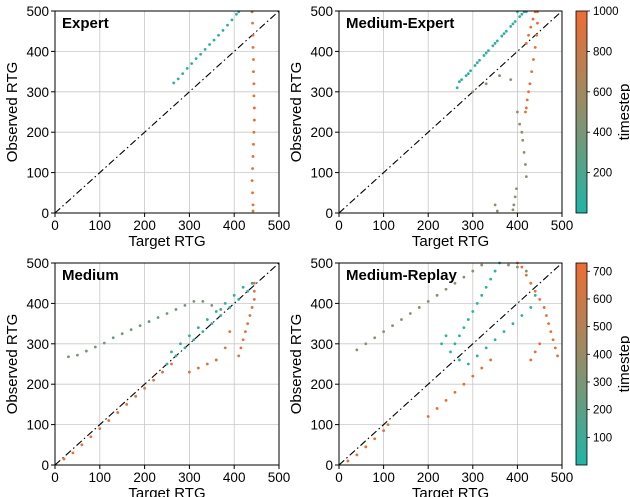  What do you see at coordinates (602, 438) in the screenshot?
I see `colorbar-tick-label: 100` at bounding box center [602, 438].